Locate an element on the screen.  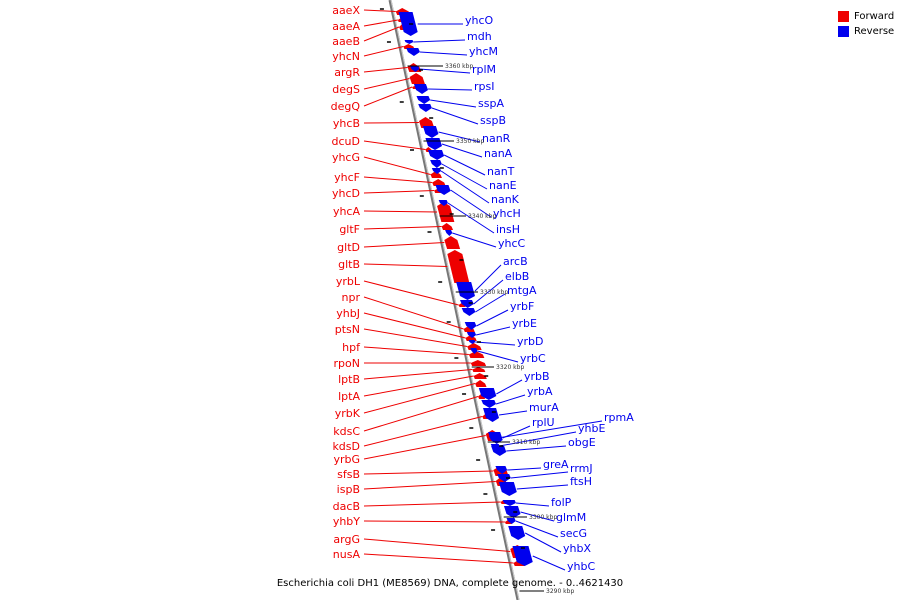
gene-label-rpsI: rpsI is located at coordinates (484, 86).